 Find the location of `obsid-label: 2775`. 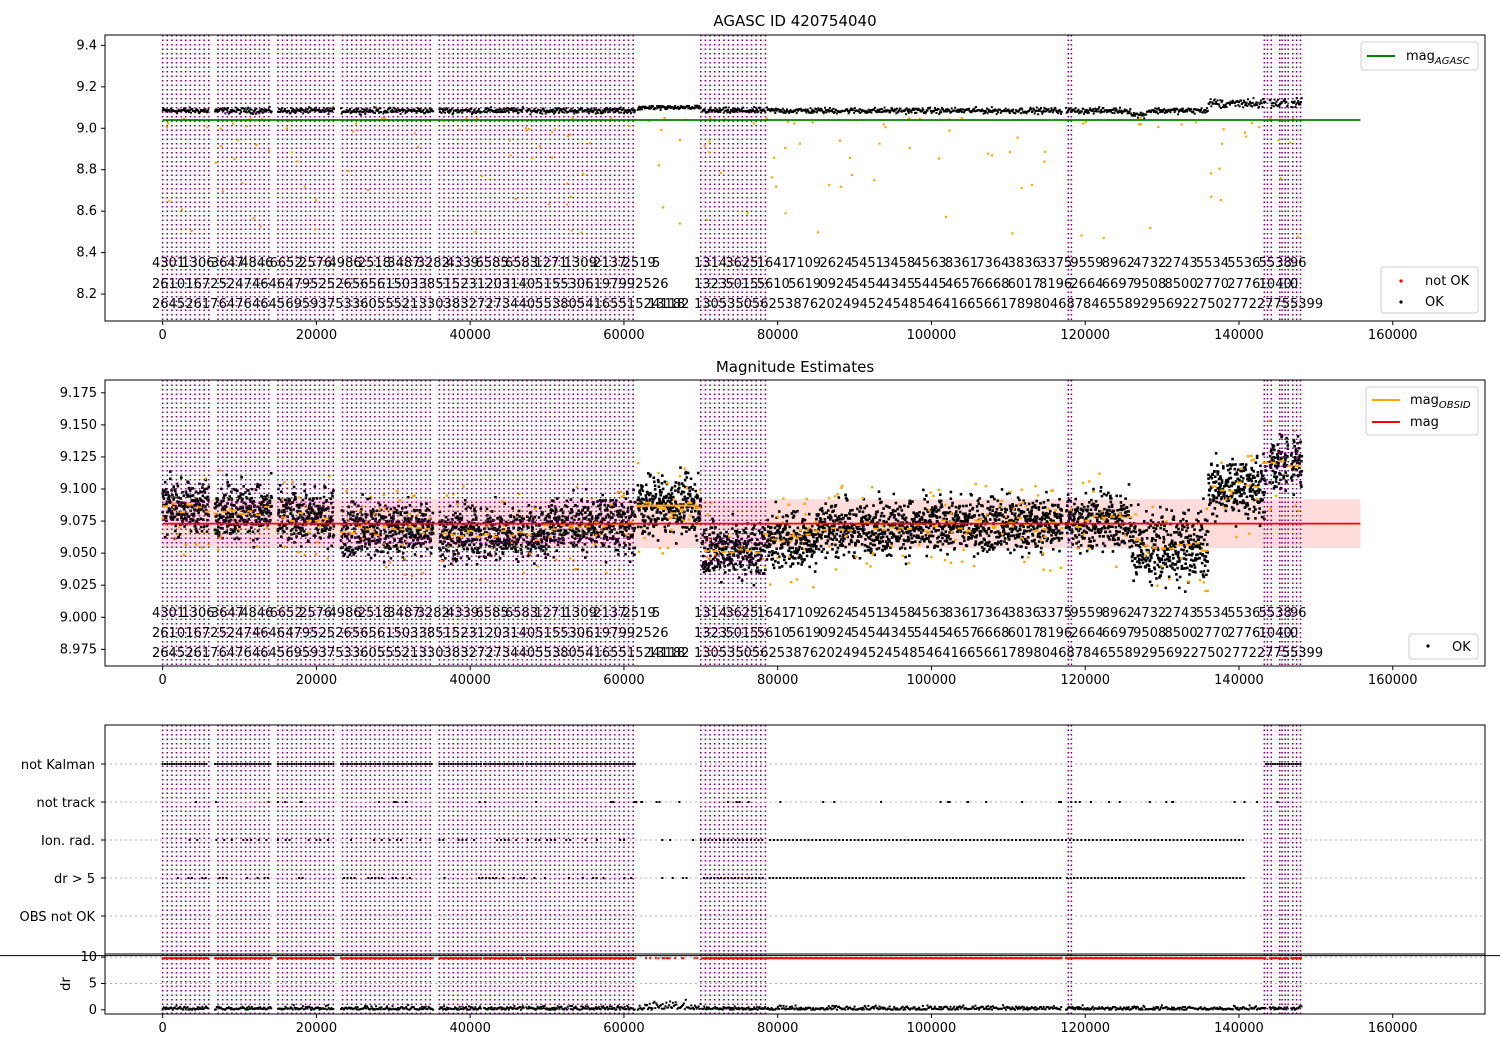

obsid-label: 2775 is located at coordinates (1273, 304).